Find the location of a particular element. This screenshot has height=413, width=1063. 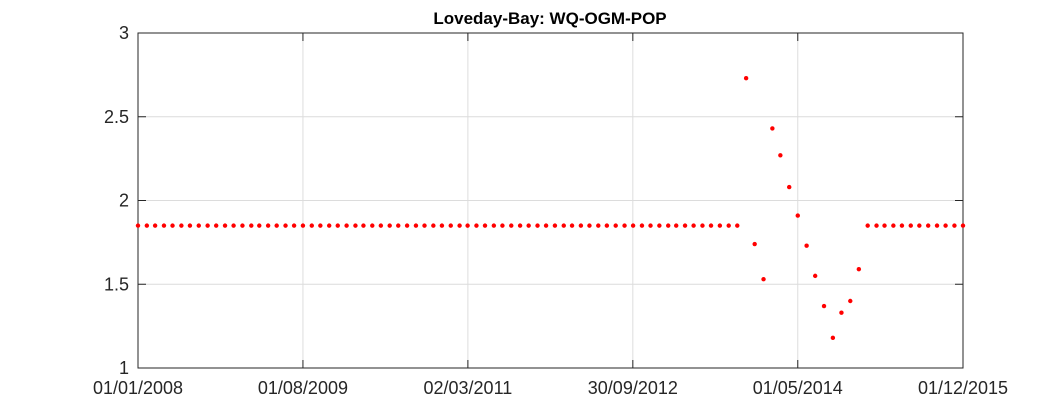

x-tick-label: 01/12/2015 is located at coordinates (963, 388).